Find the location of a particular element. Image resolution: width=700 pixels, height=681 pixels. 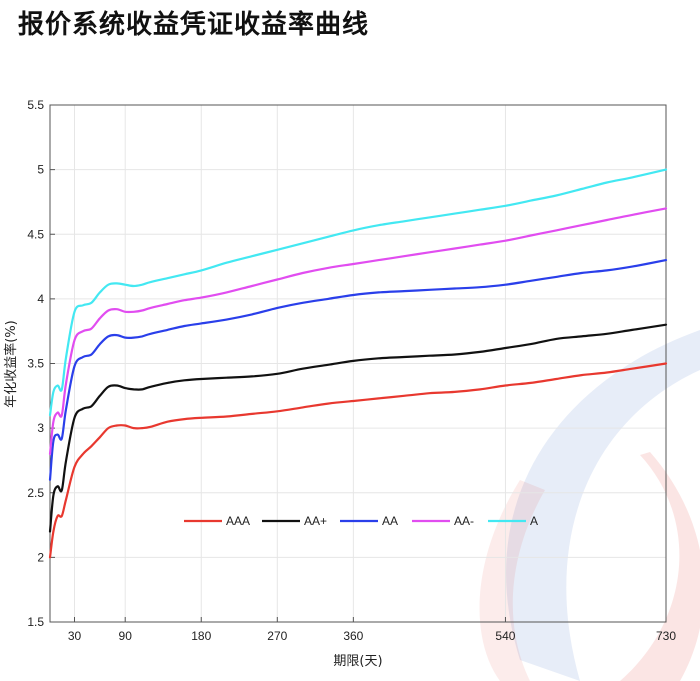

y-tick-label: 5.5 is located at coordinates (35, 105).